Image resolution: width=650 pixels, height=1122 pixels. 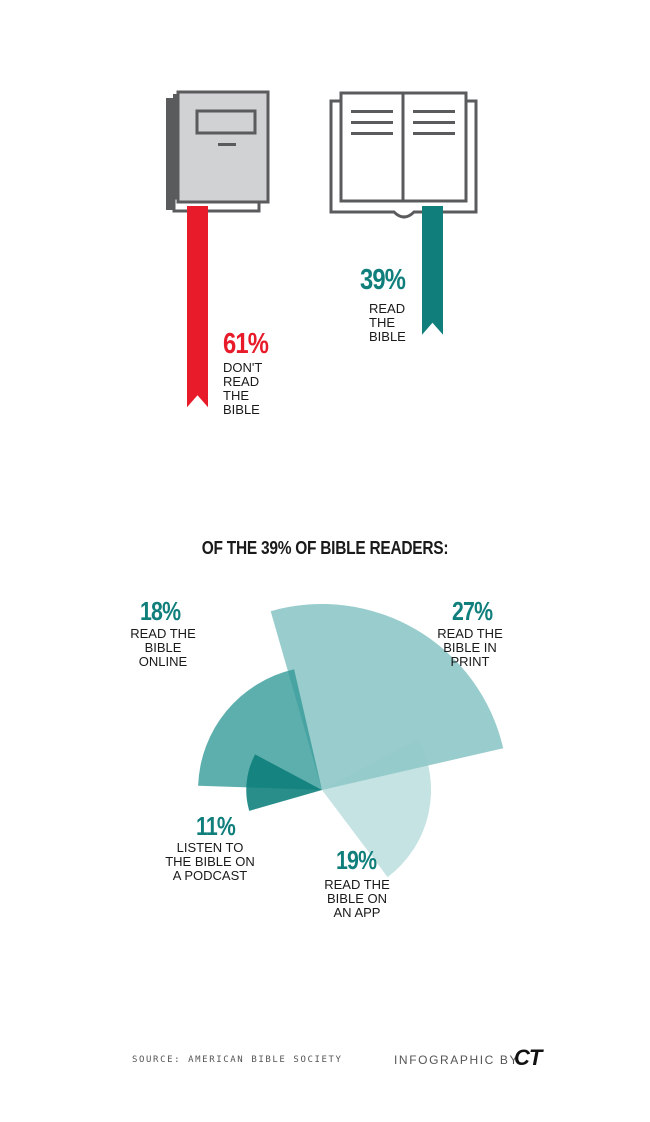 What do you see at coordinates (163, 633) in the screenshot?
I see `online-label-line: READ THE` at bounding box center [163, 633].